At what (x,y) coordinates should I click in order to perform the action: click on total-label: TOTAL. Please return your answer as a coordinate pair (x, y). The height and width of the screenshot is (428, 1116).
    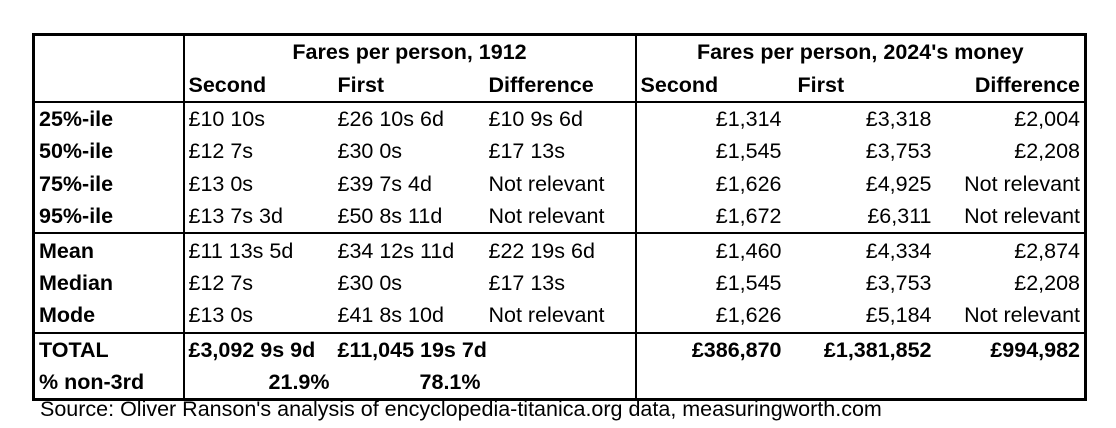
    Looking at the image, I should click on (108, 348).